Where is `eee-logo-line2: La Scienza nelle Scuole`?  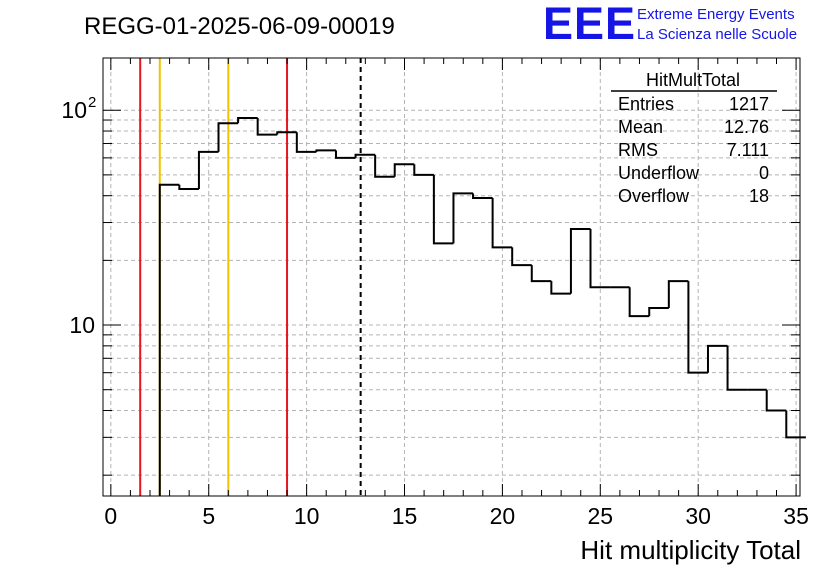 eee-logo-line2: La Scienza nelle Scuole is located at coordinates (717, 34).